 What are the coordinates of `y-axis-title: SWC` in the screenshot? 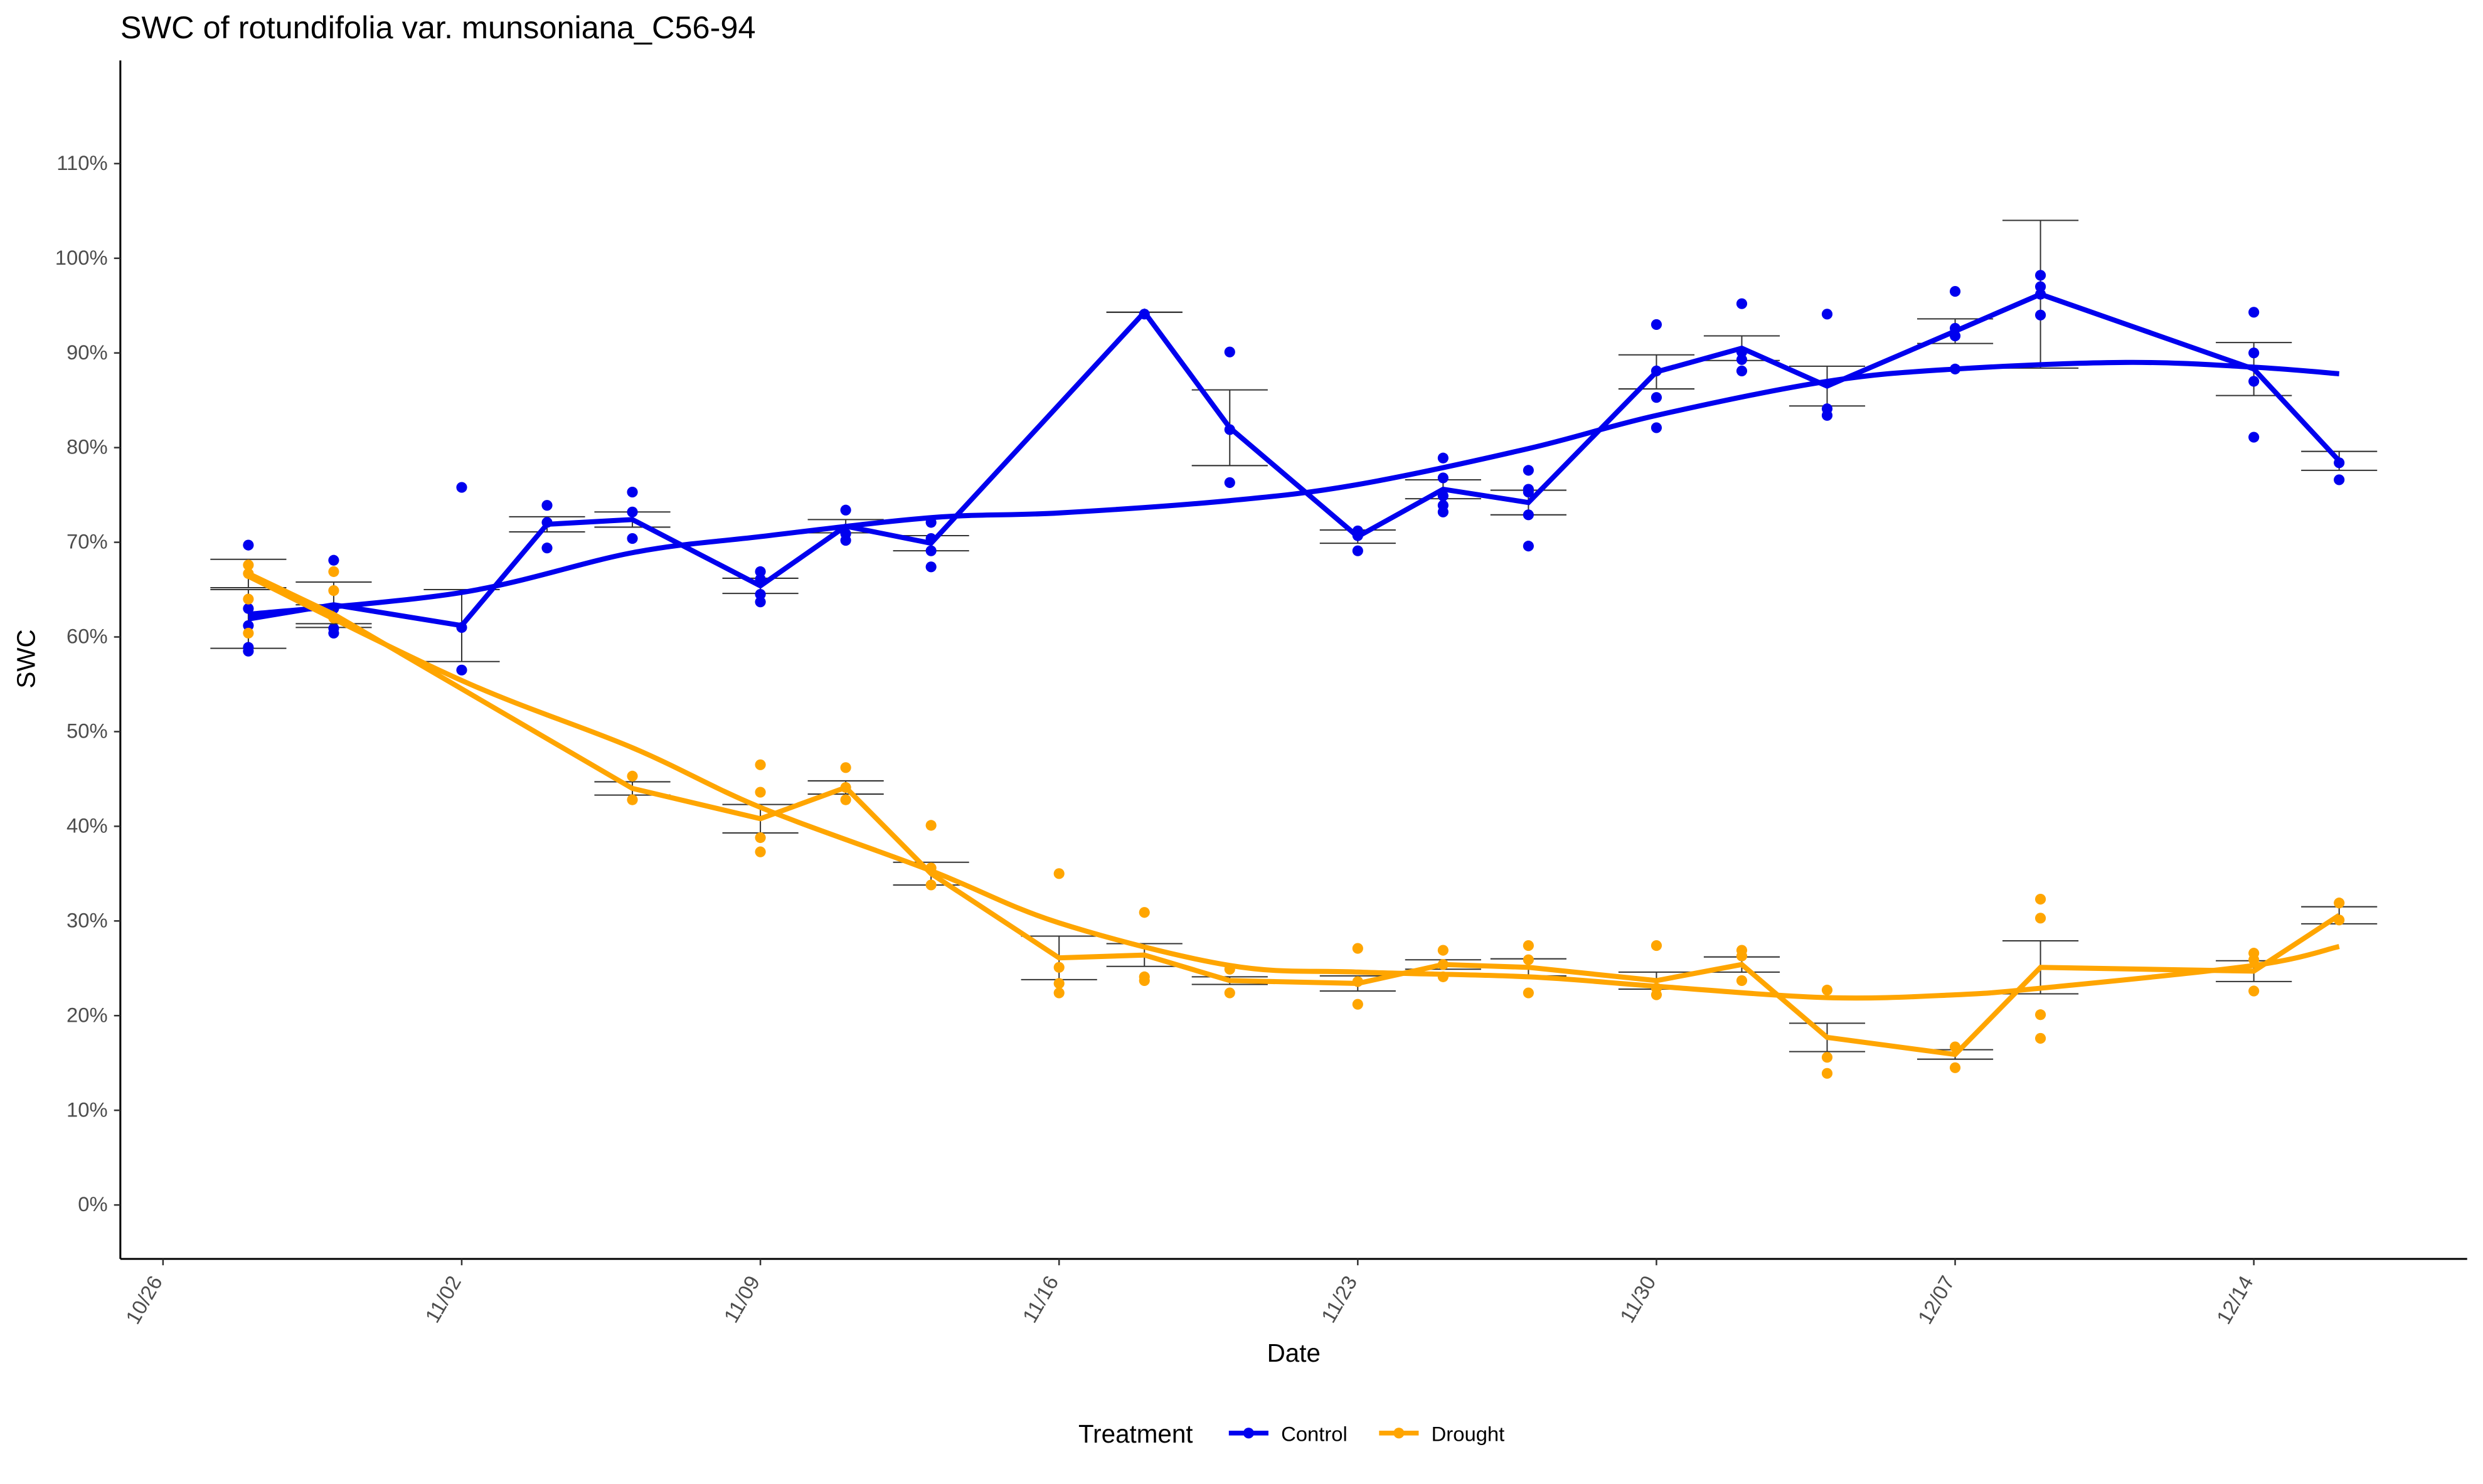 It's located at (26, 658).